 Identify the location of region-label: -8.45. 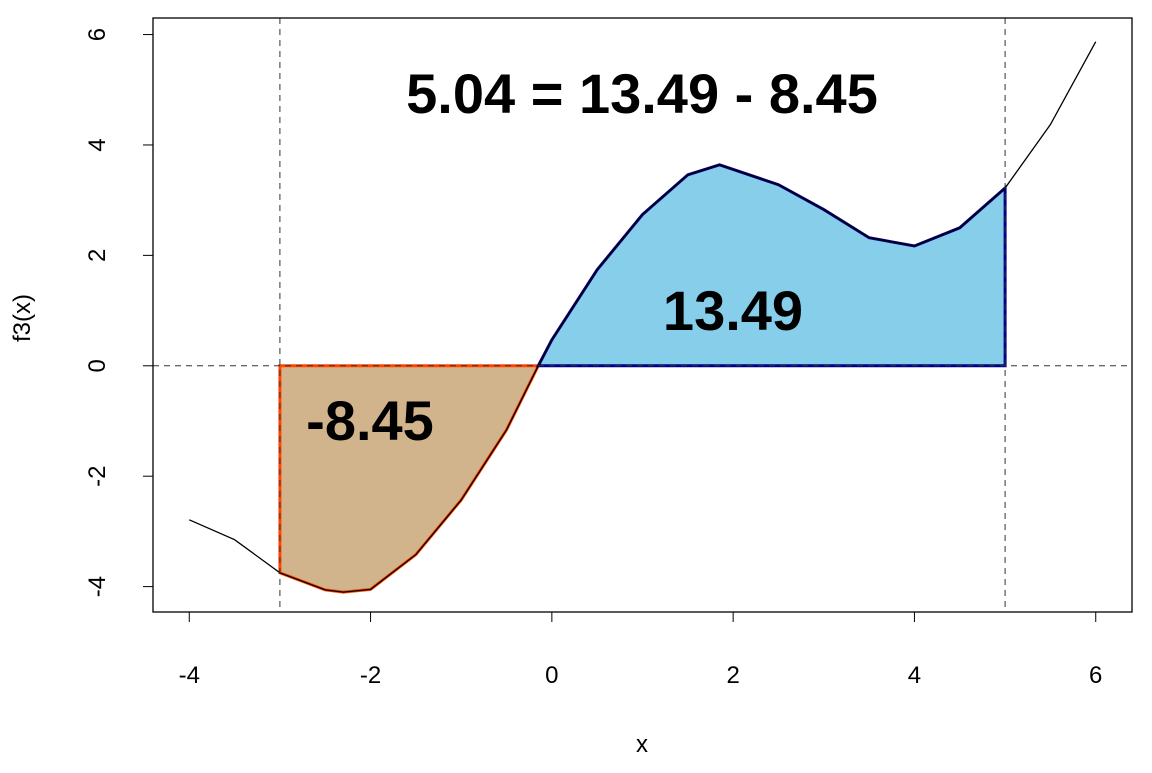
(370, 420).